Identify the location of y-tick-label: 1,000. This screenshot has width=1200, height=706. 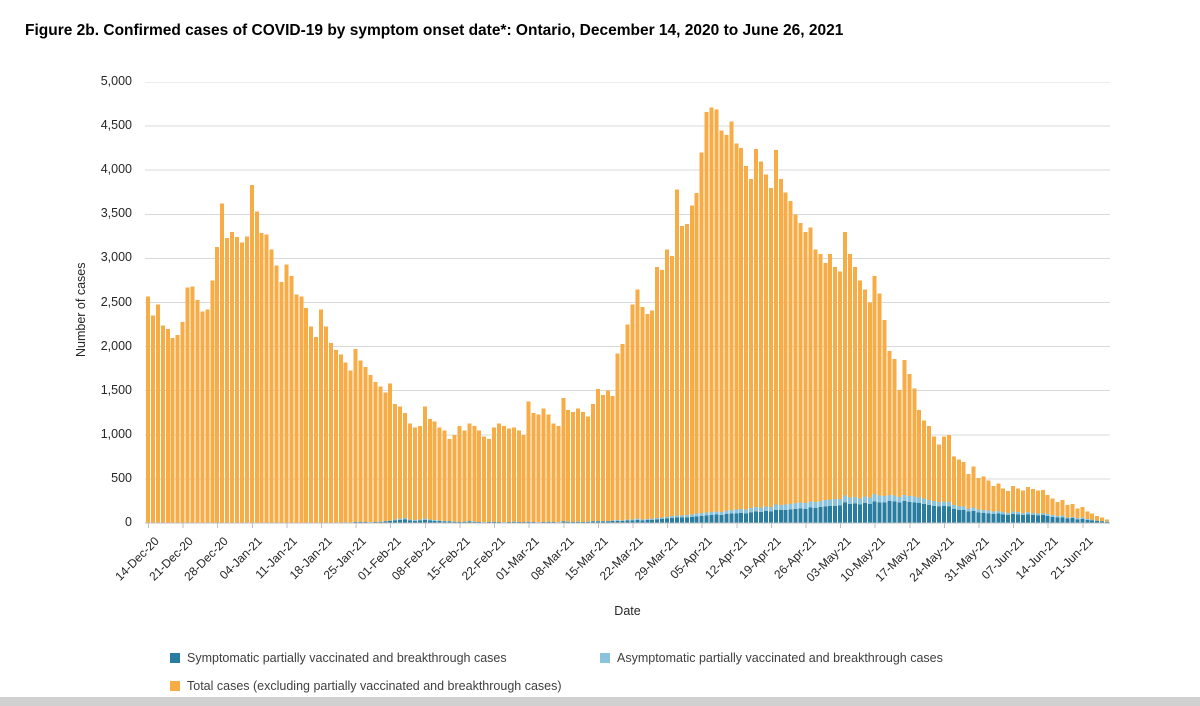
(116, 433).